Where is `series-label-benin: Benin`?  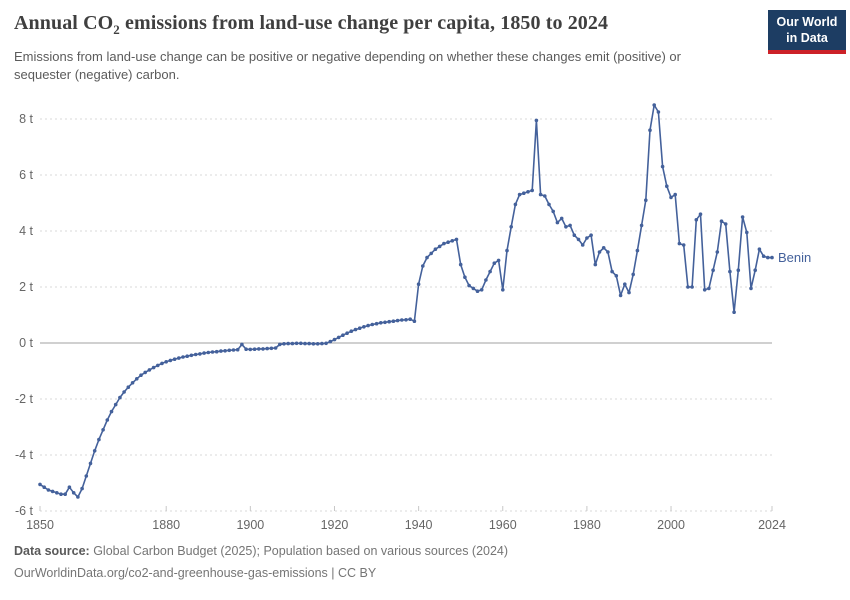
series-label-benin: Benin is located at coordinates (794, 257).